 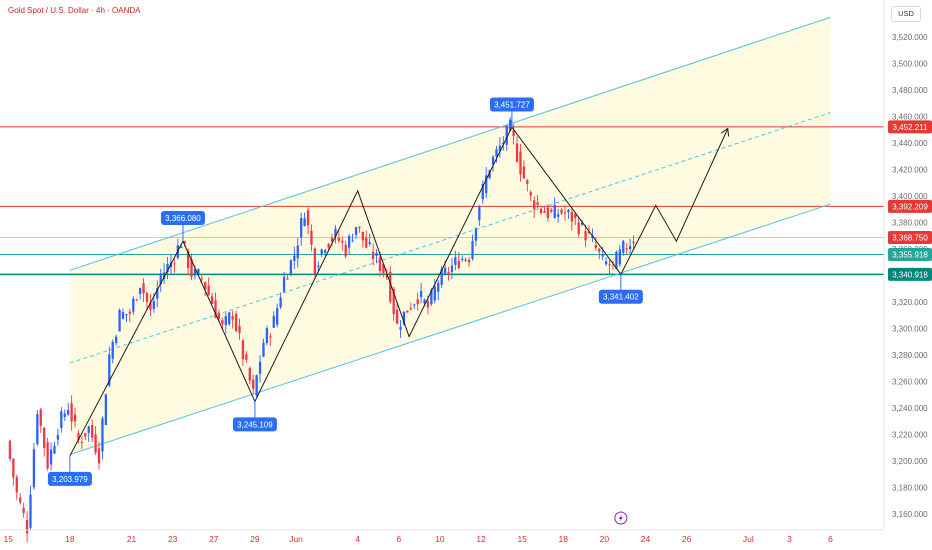 What do you see at coordinates (440, 539) in the screenshot?
I see `x-tick-label: 10` at bounding box center [440, 539].